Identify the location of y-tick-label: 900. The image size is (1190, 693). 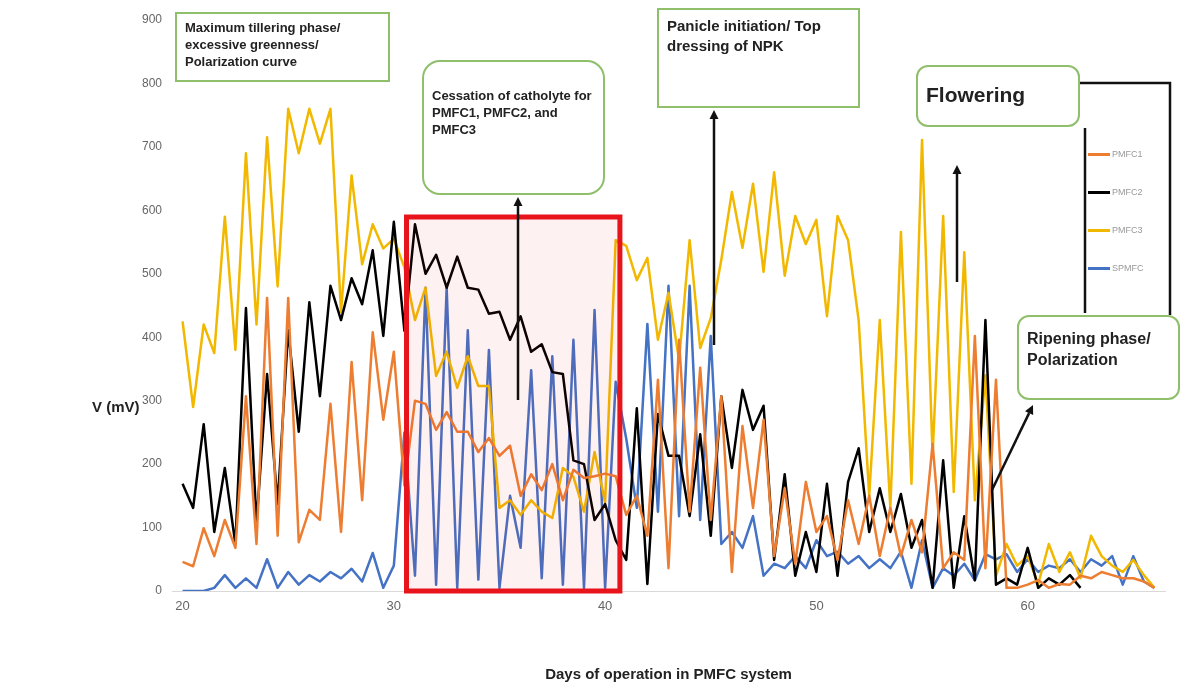
(152, 19).